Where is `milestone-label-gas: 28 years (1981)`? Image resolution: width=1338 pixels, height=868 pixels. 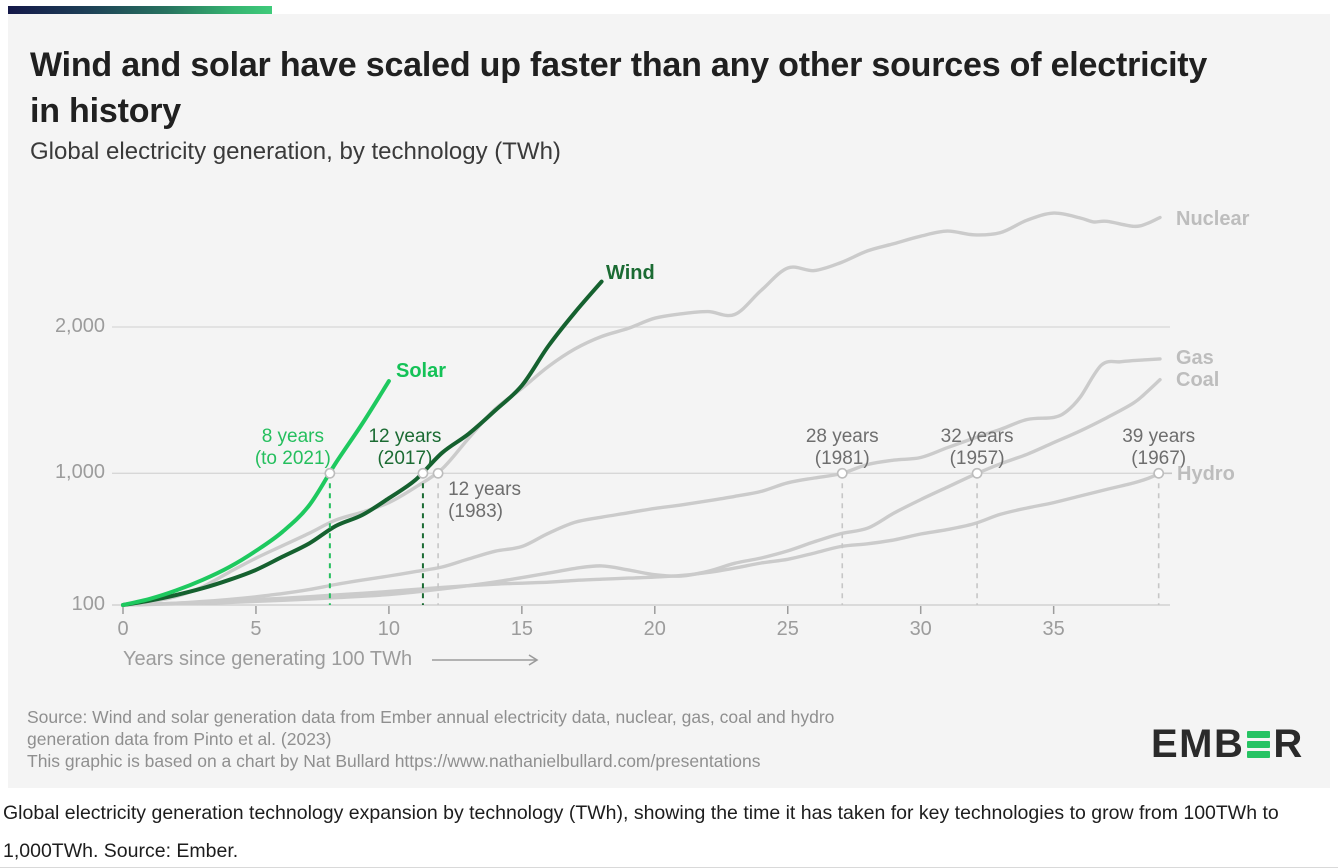
milestone-label-gas: 28 years (1981) is located at coordinates (842, 447).